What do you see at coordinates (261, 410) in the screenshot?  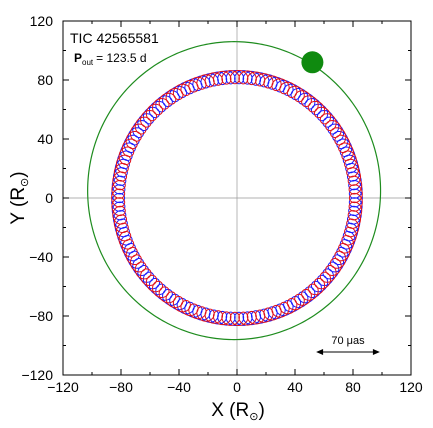 I see `x-axis-title-close: )` at bounding box center [261, 410].